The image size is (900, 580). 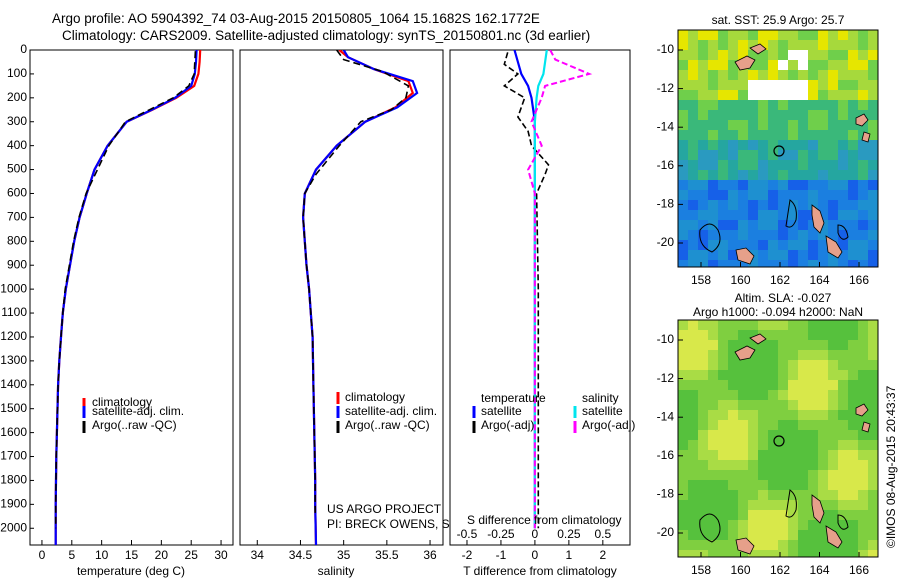 What do you see at coordinates (336, 571) in the screenshot?
I see `salinity-xlabel: salinity` at bounding box center [336, 571].